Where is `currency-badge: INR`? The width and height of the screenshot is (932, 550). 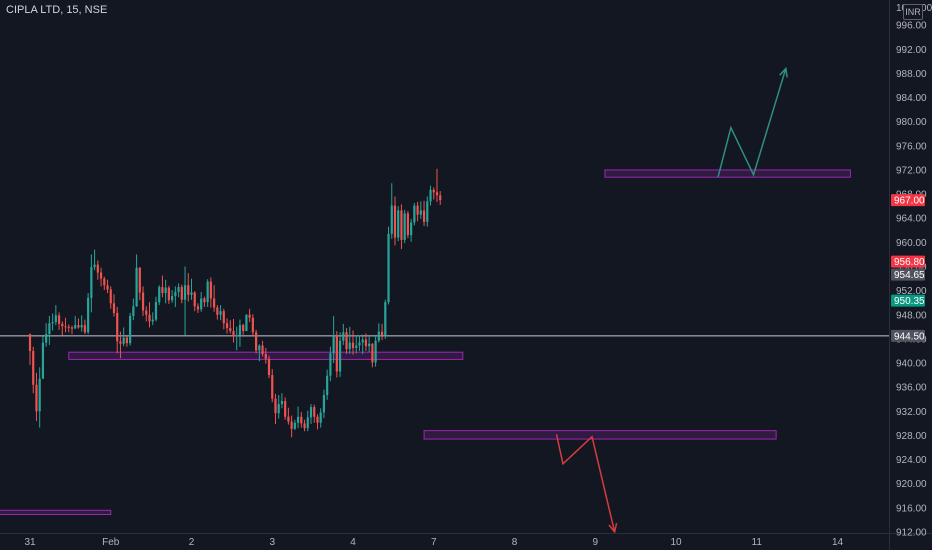 currency-badge: INR is located at coordinates (913, 12).